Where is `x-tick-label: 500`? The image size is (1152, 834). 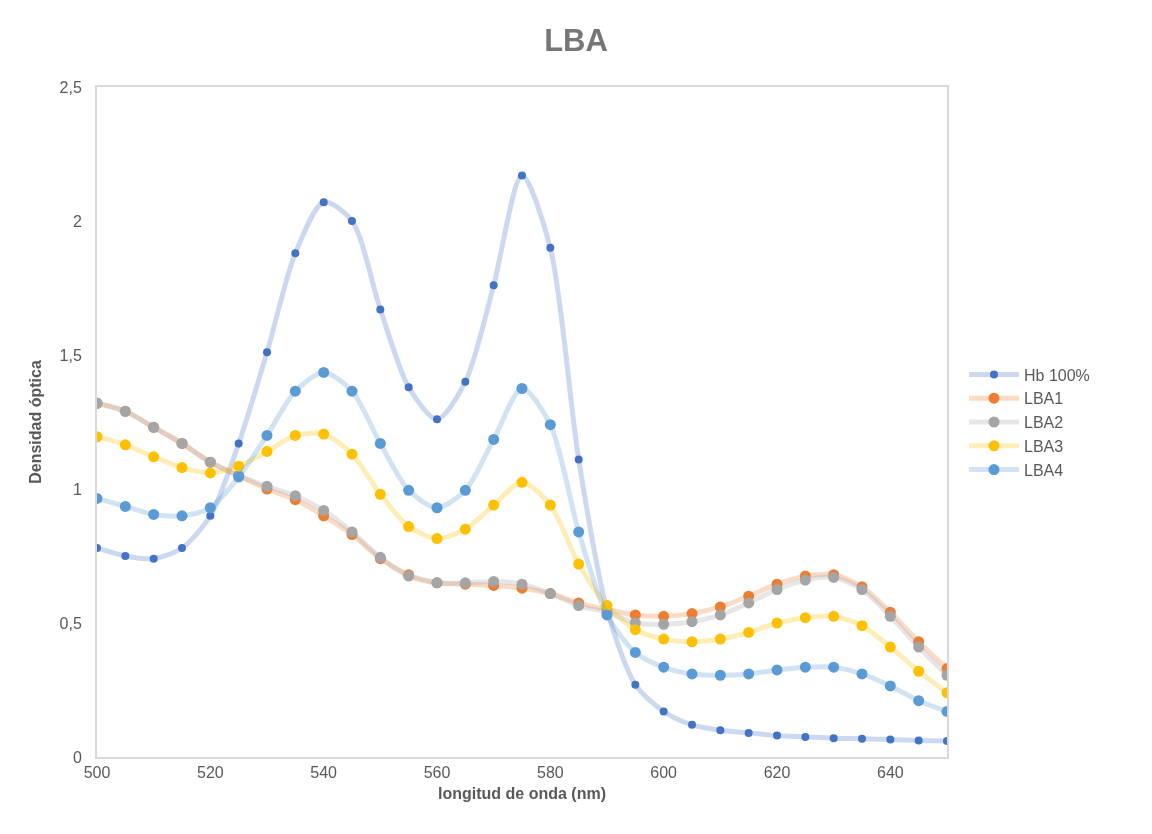 x-tick-label: 500 is located at coordinates (97, 773).